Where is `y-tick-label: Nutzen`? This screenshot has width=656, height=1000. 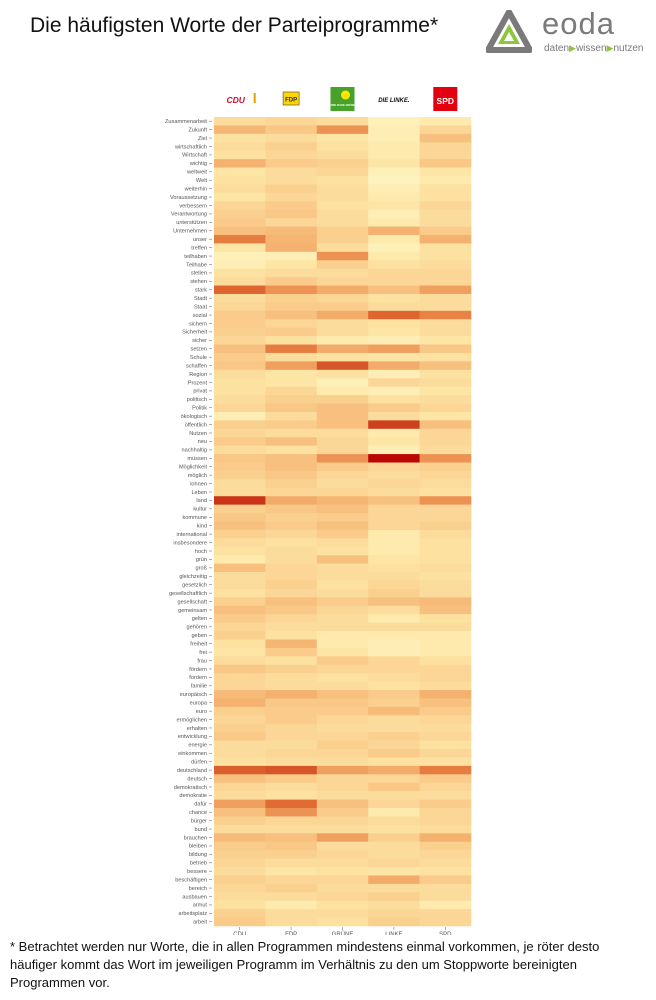
y-tick-label: Nutzen is located at coordinates (198, 434).